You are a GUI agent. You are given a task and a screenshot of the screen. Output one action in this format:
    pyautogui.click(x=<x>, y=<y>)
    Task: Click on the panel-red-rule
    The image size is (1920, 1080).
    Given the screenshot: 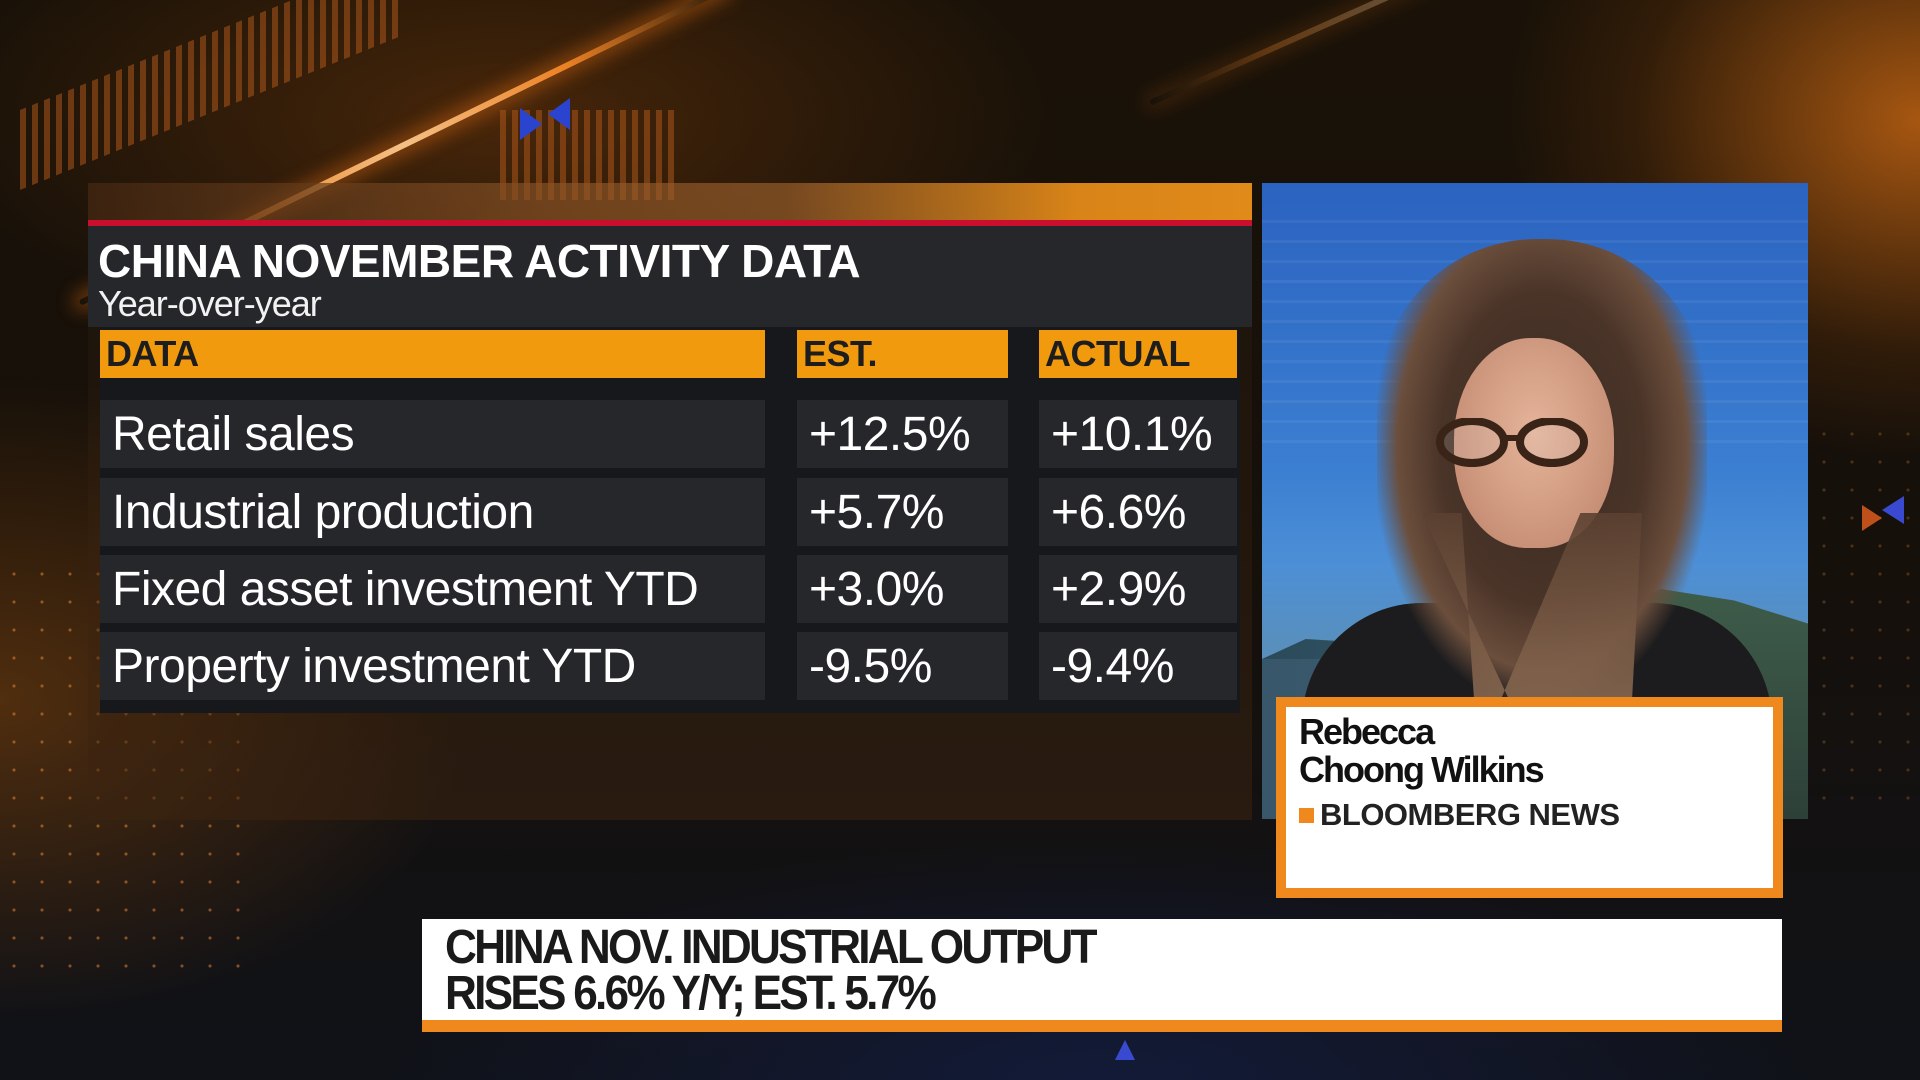 What is the action you would take?
    pyautogui.click(x=670, y=223)
    